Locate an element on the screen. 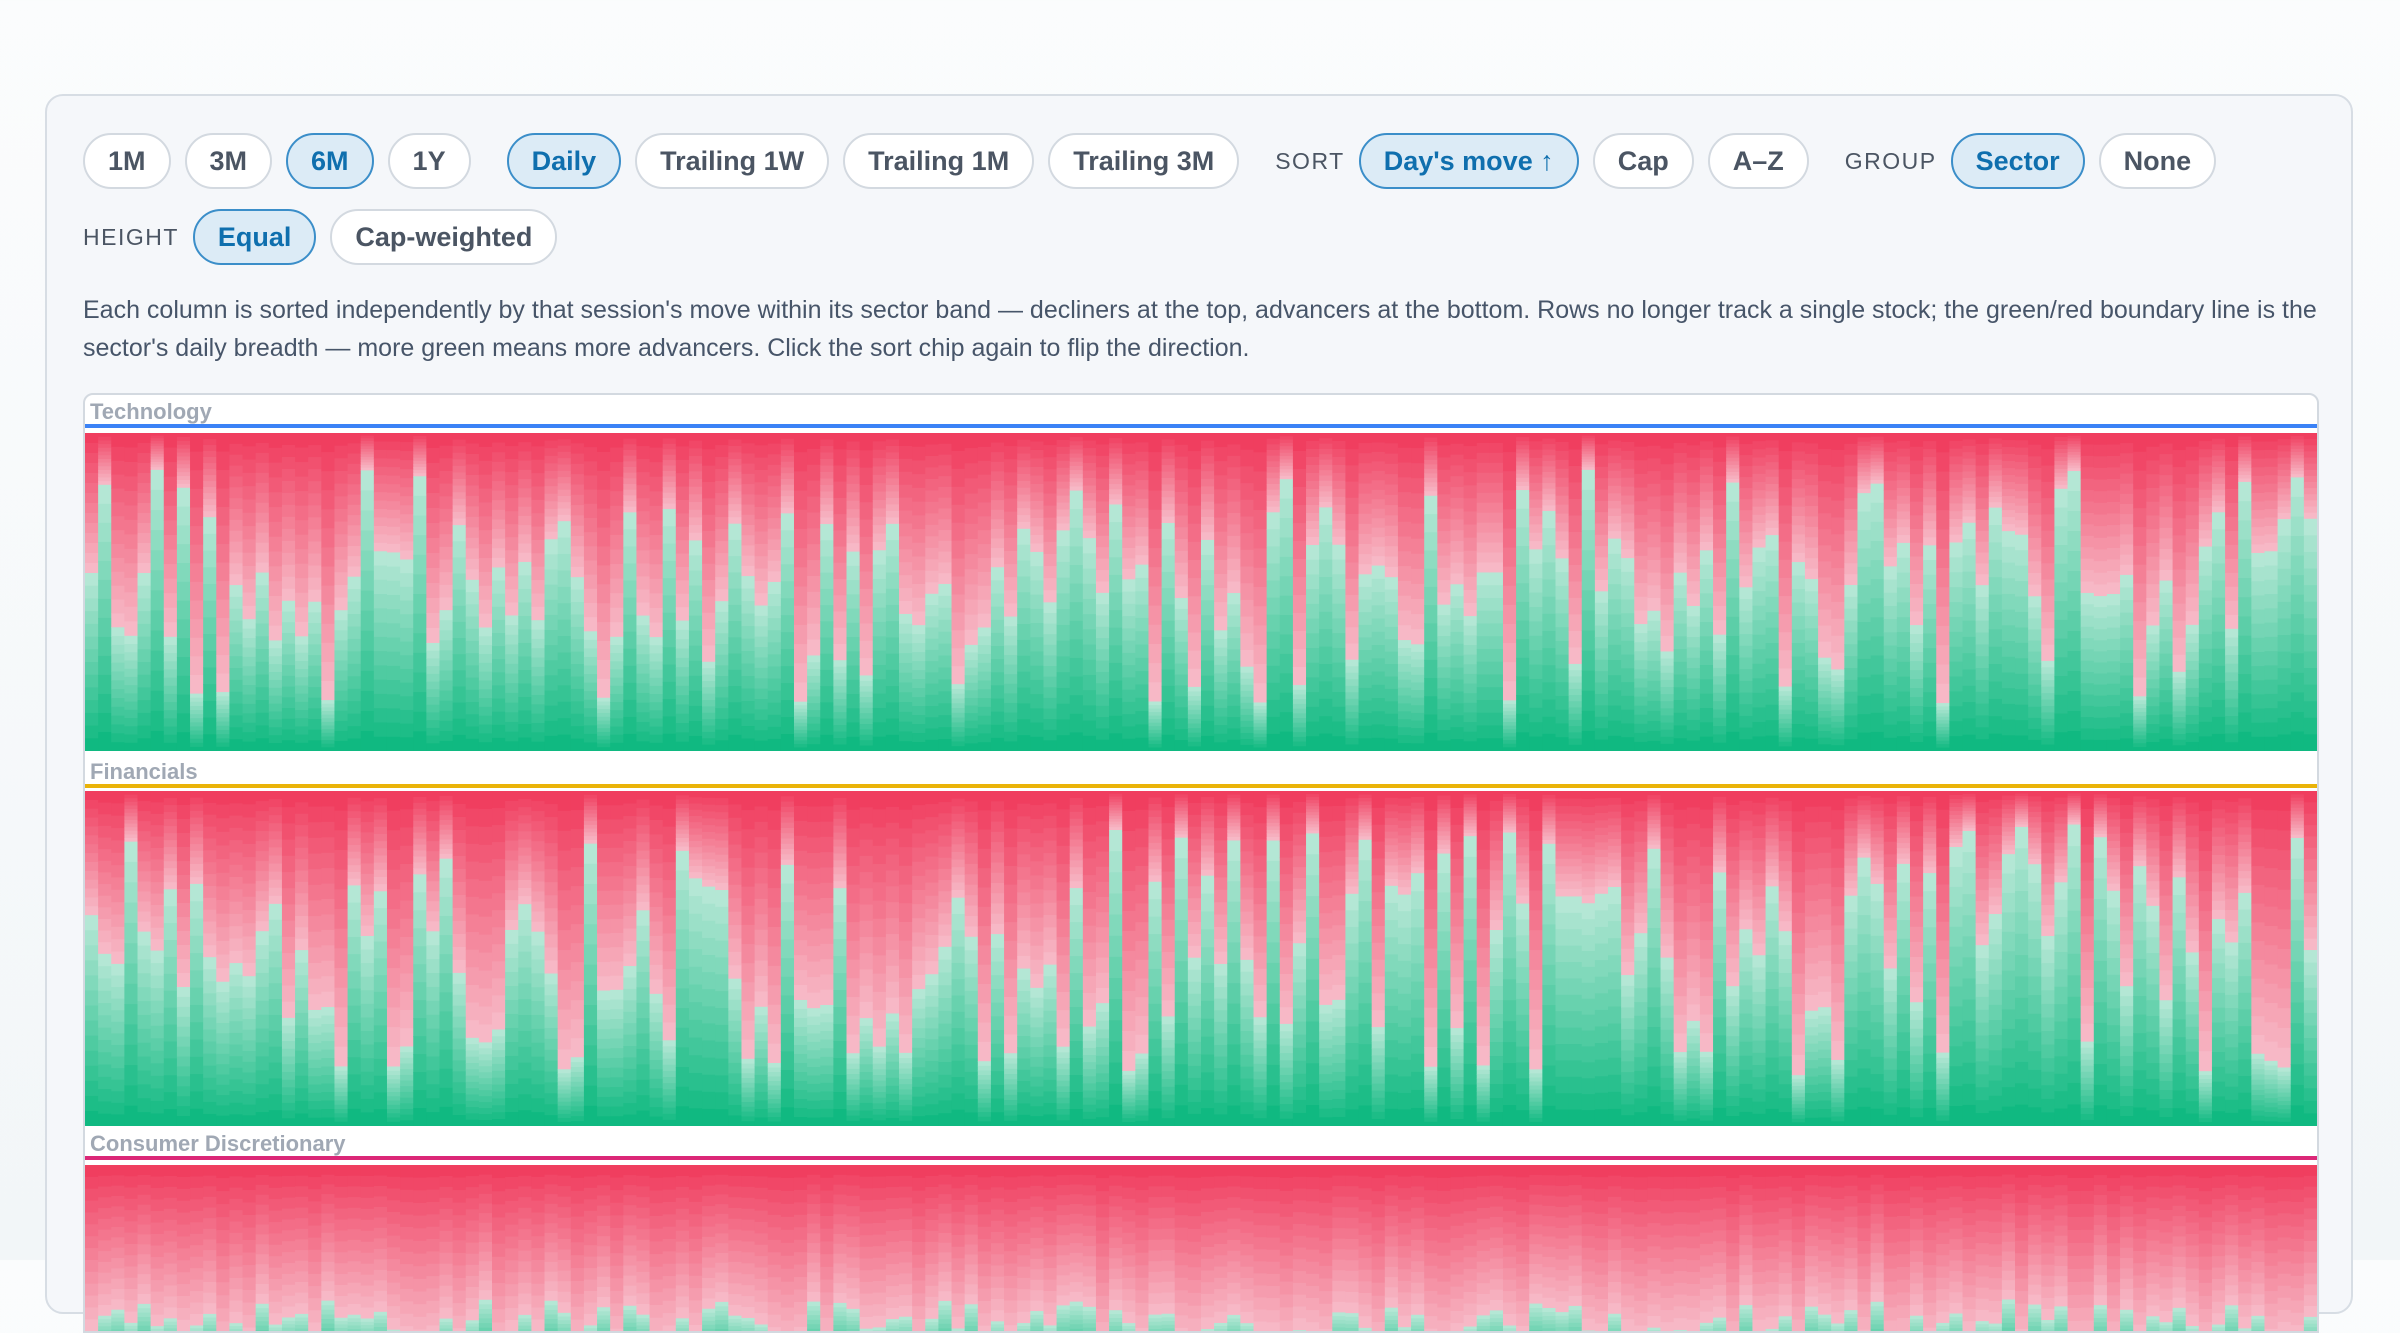  sort-chip-cap: Cap is located at coordinates (1643, 161).